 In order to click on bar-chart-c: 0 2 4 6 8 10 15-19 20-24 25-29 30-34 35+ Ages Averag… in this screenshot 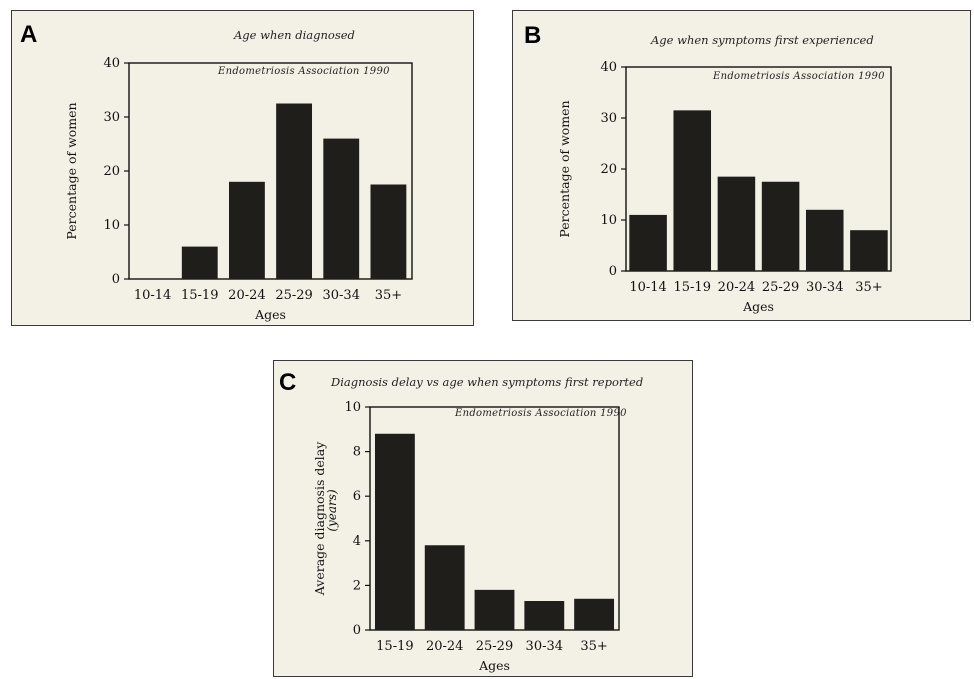, I will do `click(466, 536)`.